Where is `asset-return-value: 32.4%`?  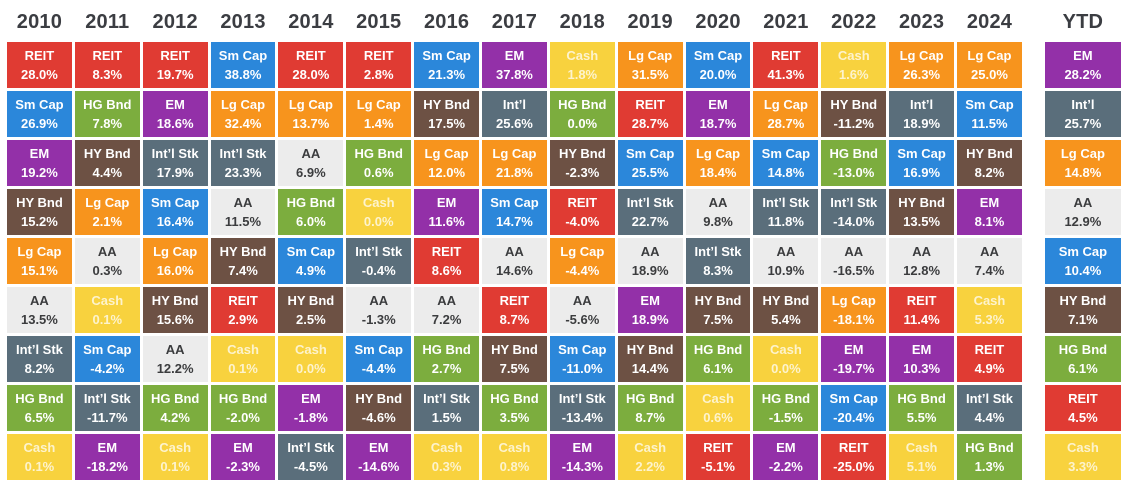 asset-return-value: 32.4% is located at coordinates (243, 123).